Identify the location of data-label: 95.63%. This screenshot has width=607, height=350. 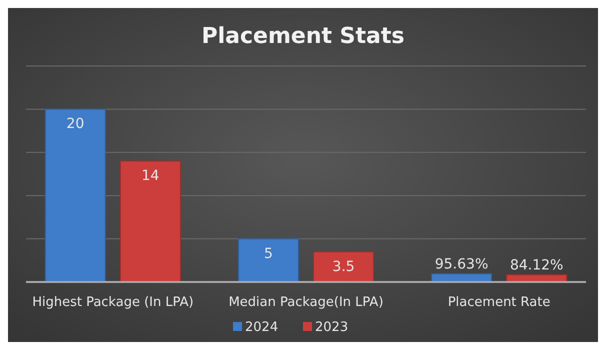
(461, 264).